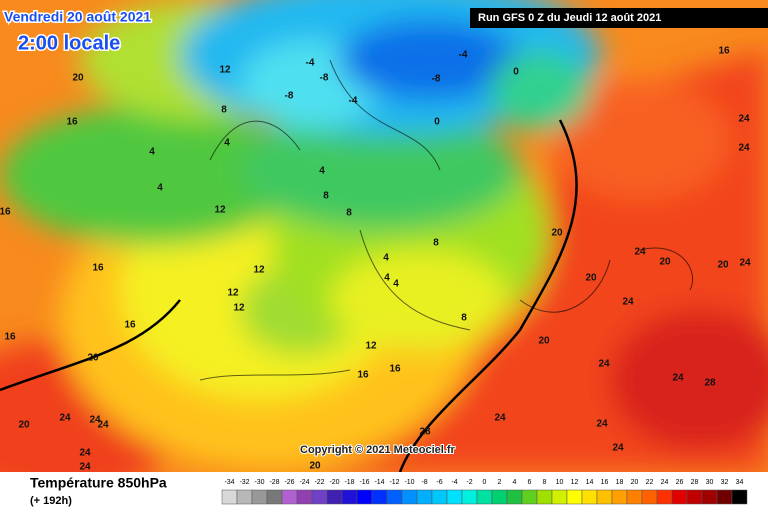  Describe the element at coordinates (665, 482) in the screenshot. I see `scale-tick-label: 24` at that location.